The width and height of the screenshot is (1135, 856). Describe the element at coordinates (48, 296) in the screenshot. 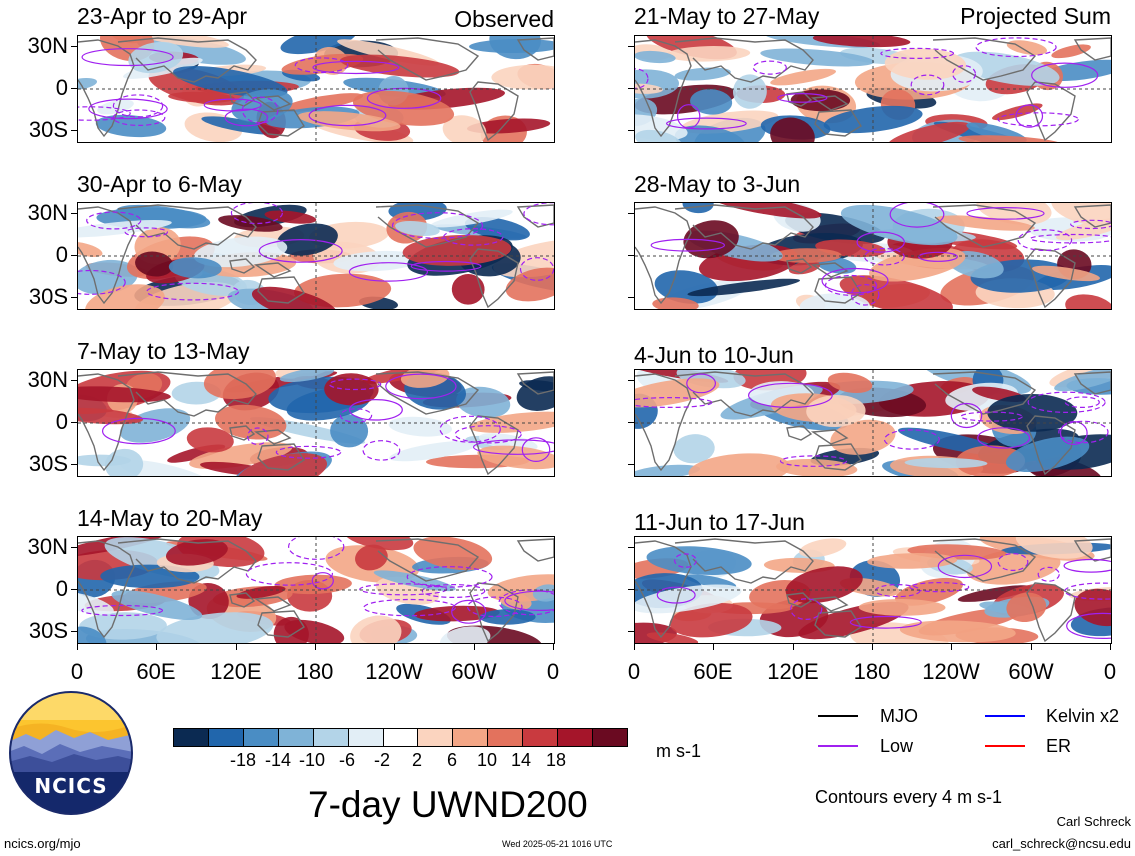

I see `lat-label-2-2: 30S` at that location.